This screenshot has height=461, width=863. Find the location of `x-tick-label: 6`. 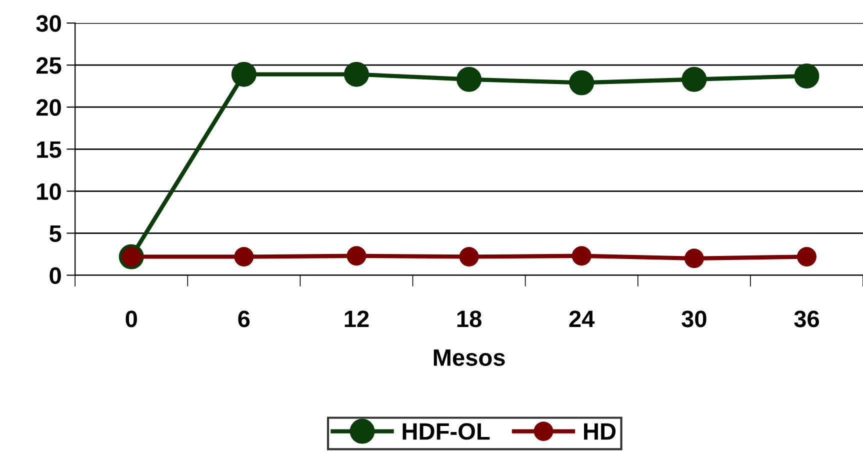

x-tick-label: 6 is located at coordinates (244, 319).